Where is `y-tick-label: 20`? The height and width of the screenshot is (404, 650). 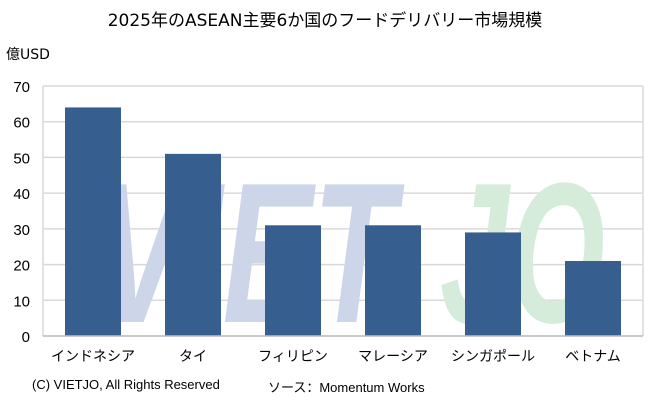
y-tick-label: 20 is located at coordinates (21, 266).